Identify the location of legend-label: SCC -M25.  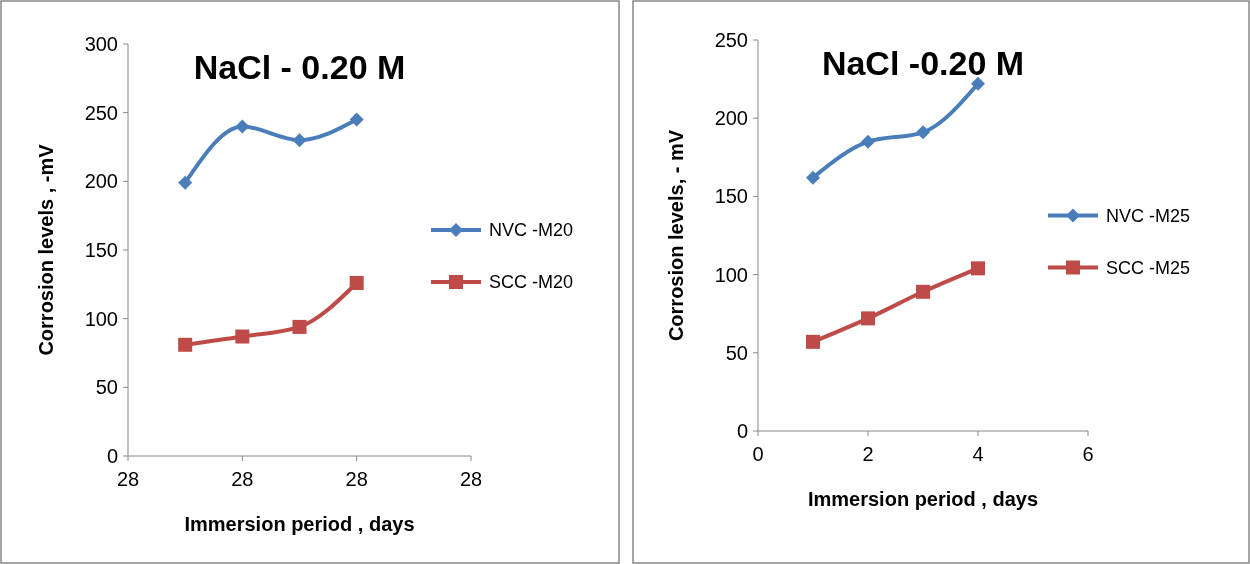
(1148, 267).